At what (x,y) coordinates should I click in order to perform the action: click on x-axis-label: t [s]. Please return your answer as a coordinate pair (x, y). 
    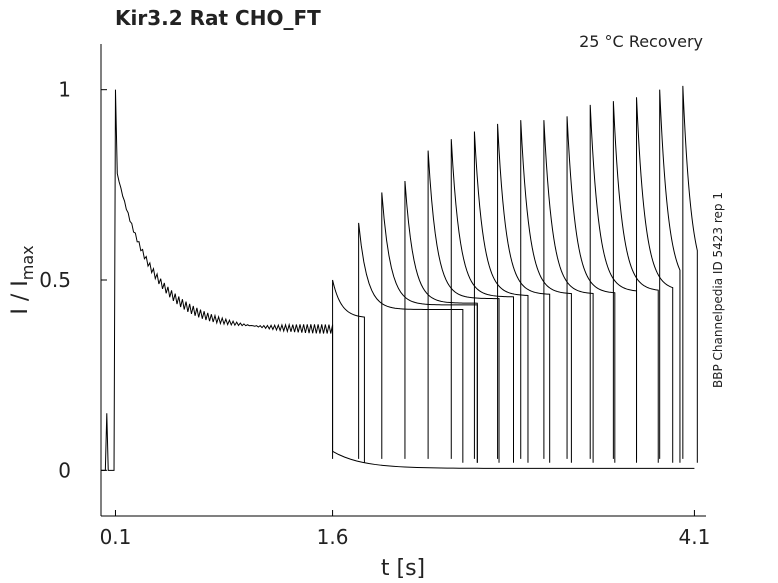
    Looking at the image, I should click on (403, 568).